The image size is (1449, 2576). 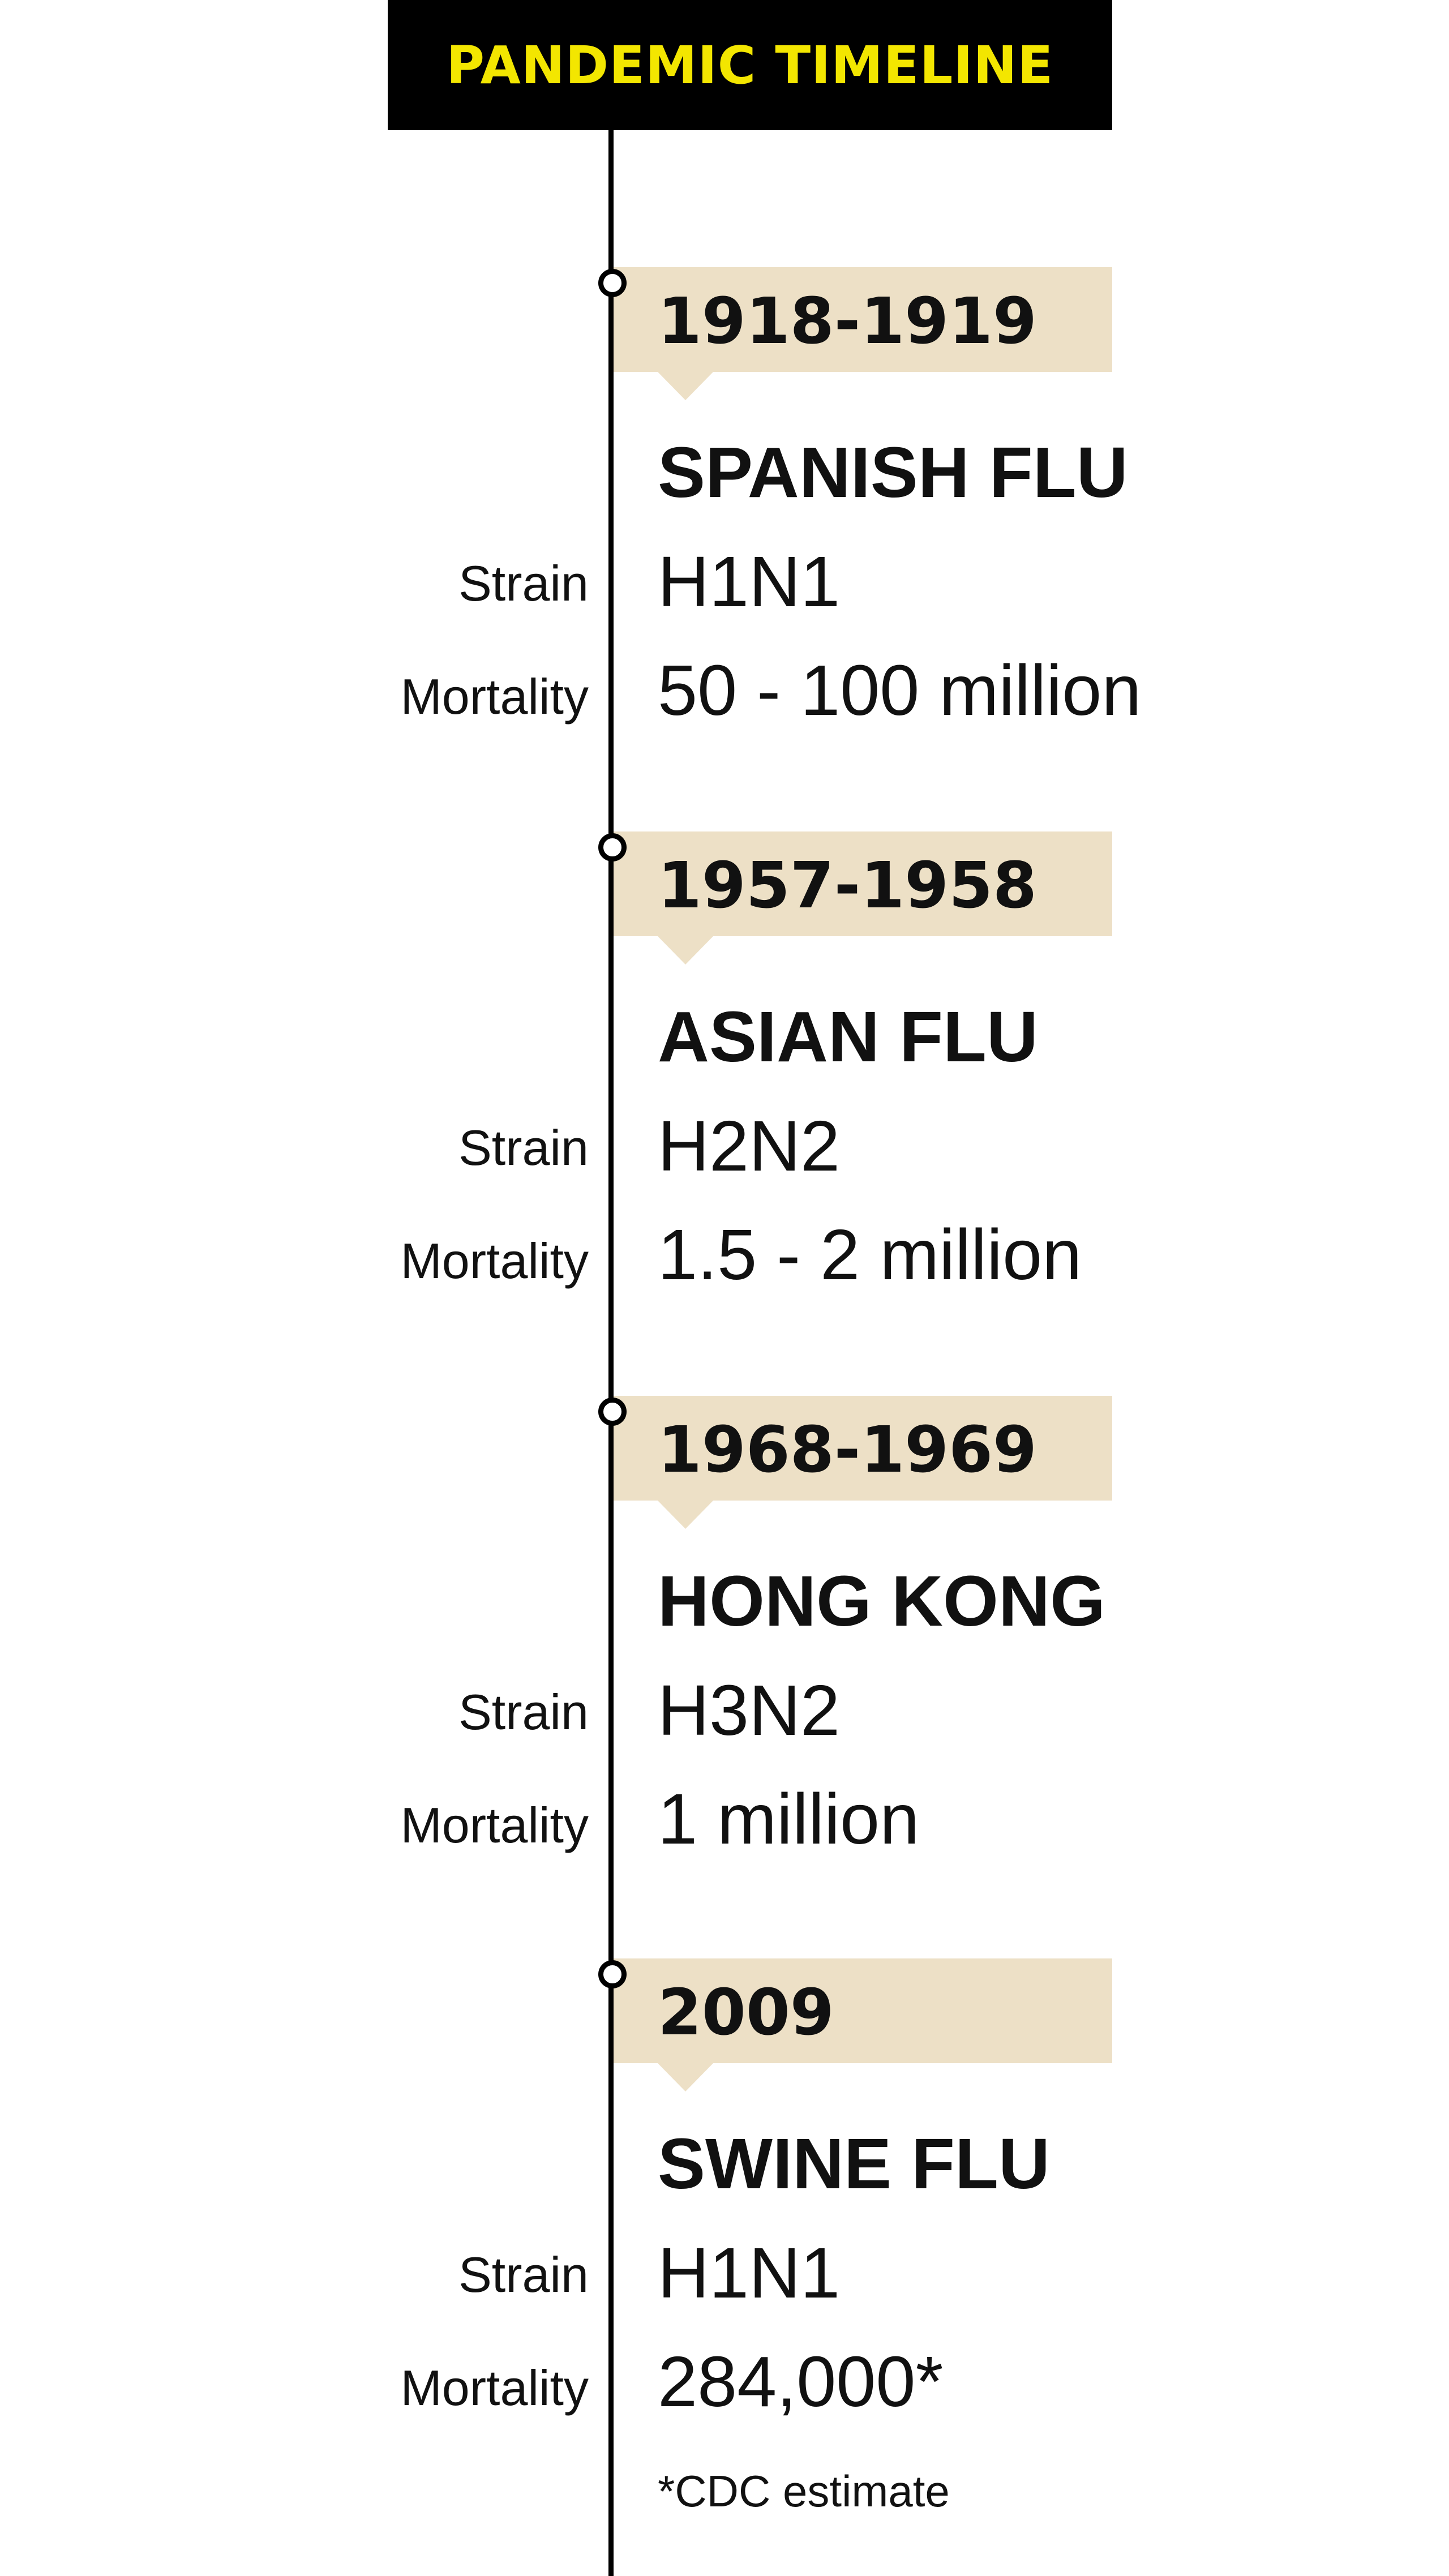 What do you see at coordinates (848, 1037) in the screenshot?
I see `event-name: ASIAN FLU` at bounding box center [848, 1037].